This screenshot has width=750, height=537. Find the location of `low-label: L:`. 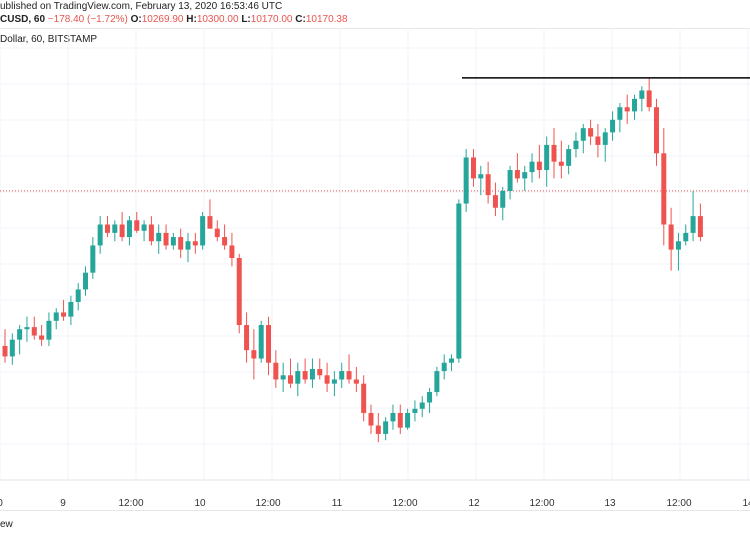

low-label: L: is located at coordinates (246, 19).